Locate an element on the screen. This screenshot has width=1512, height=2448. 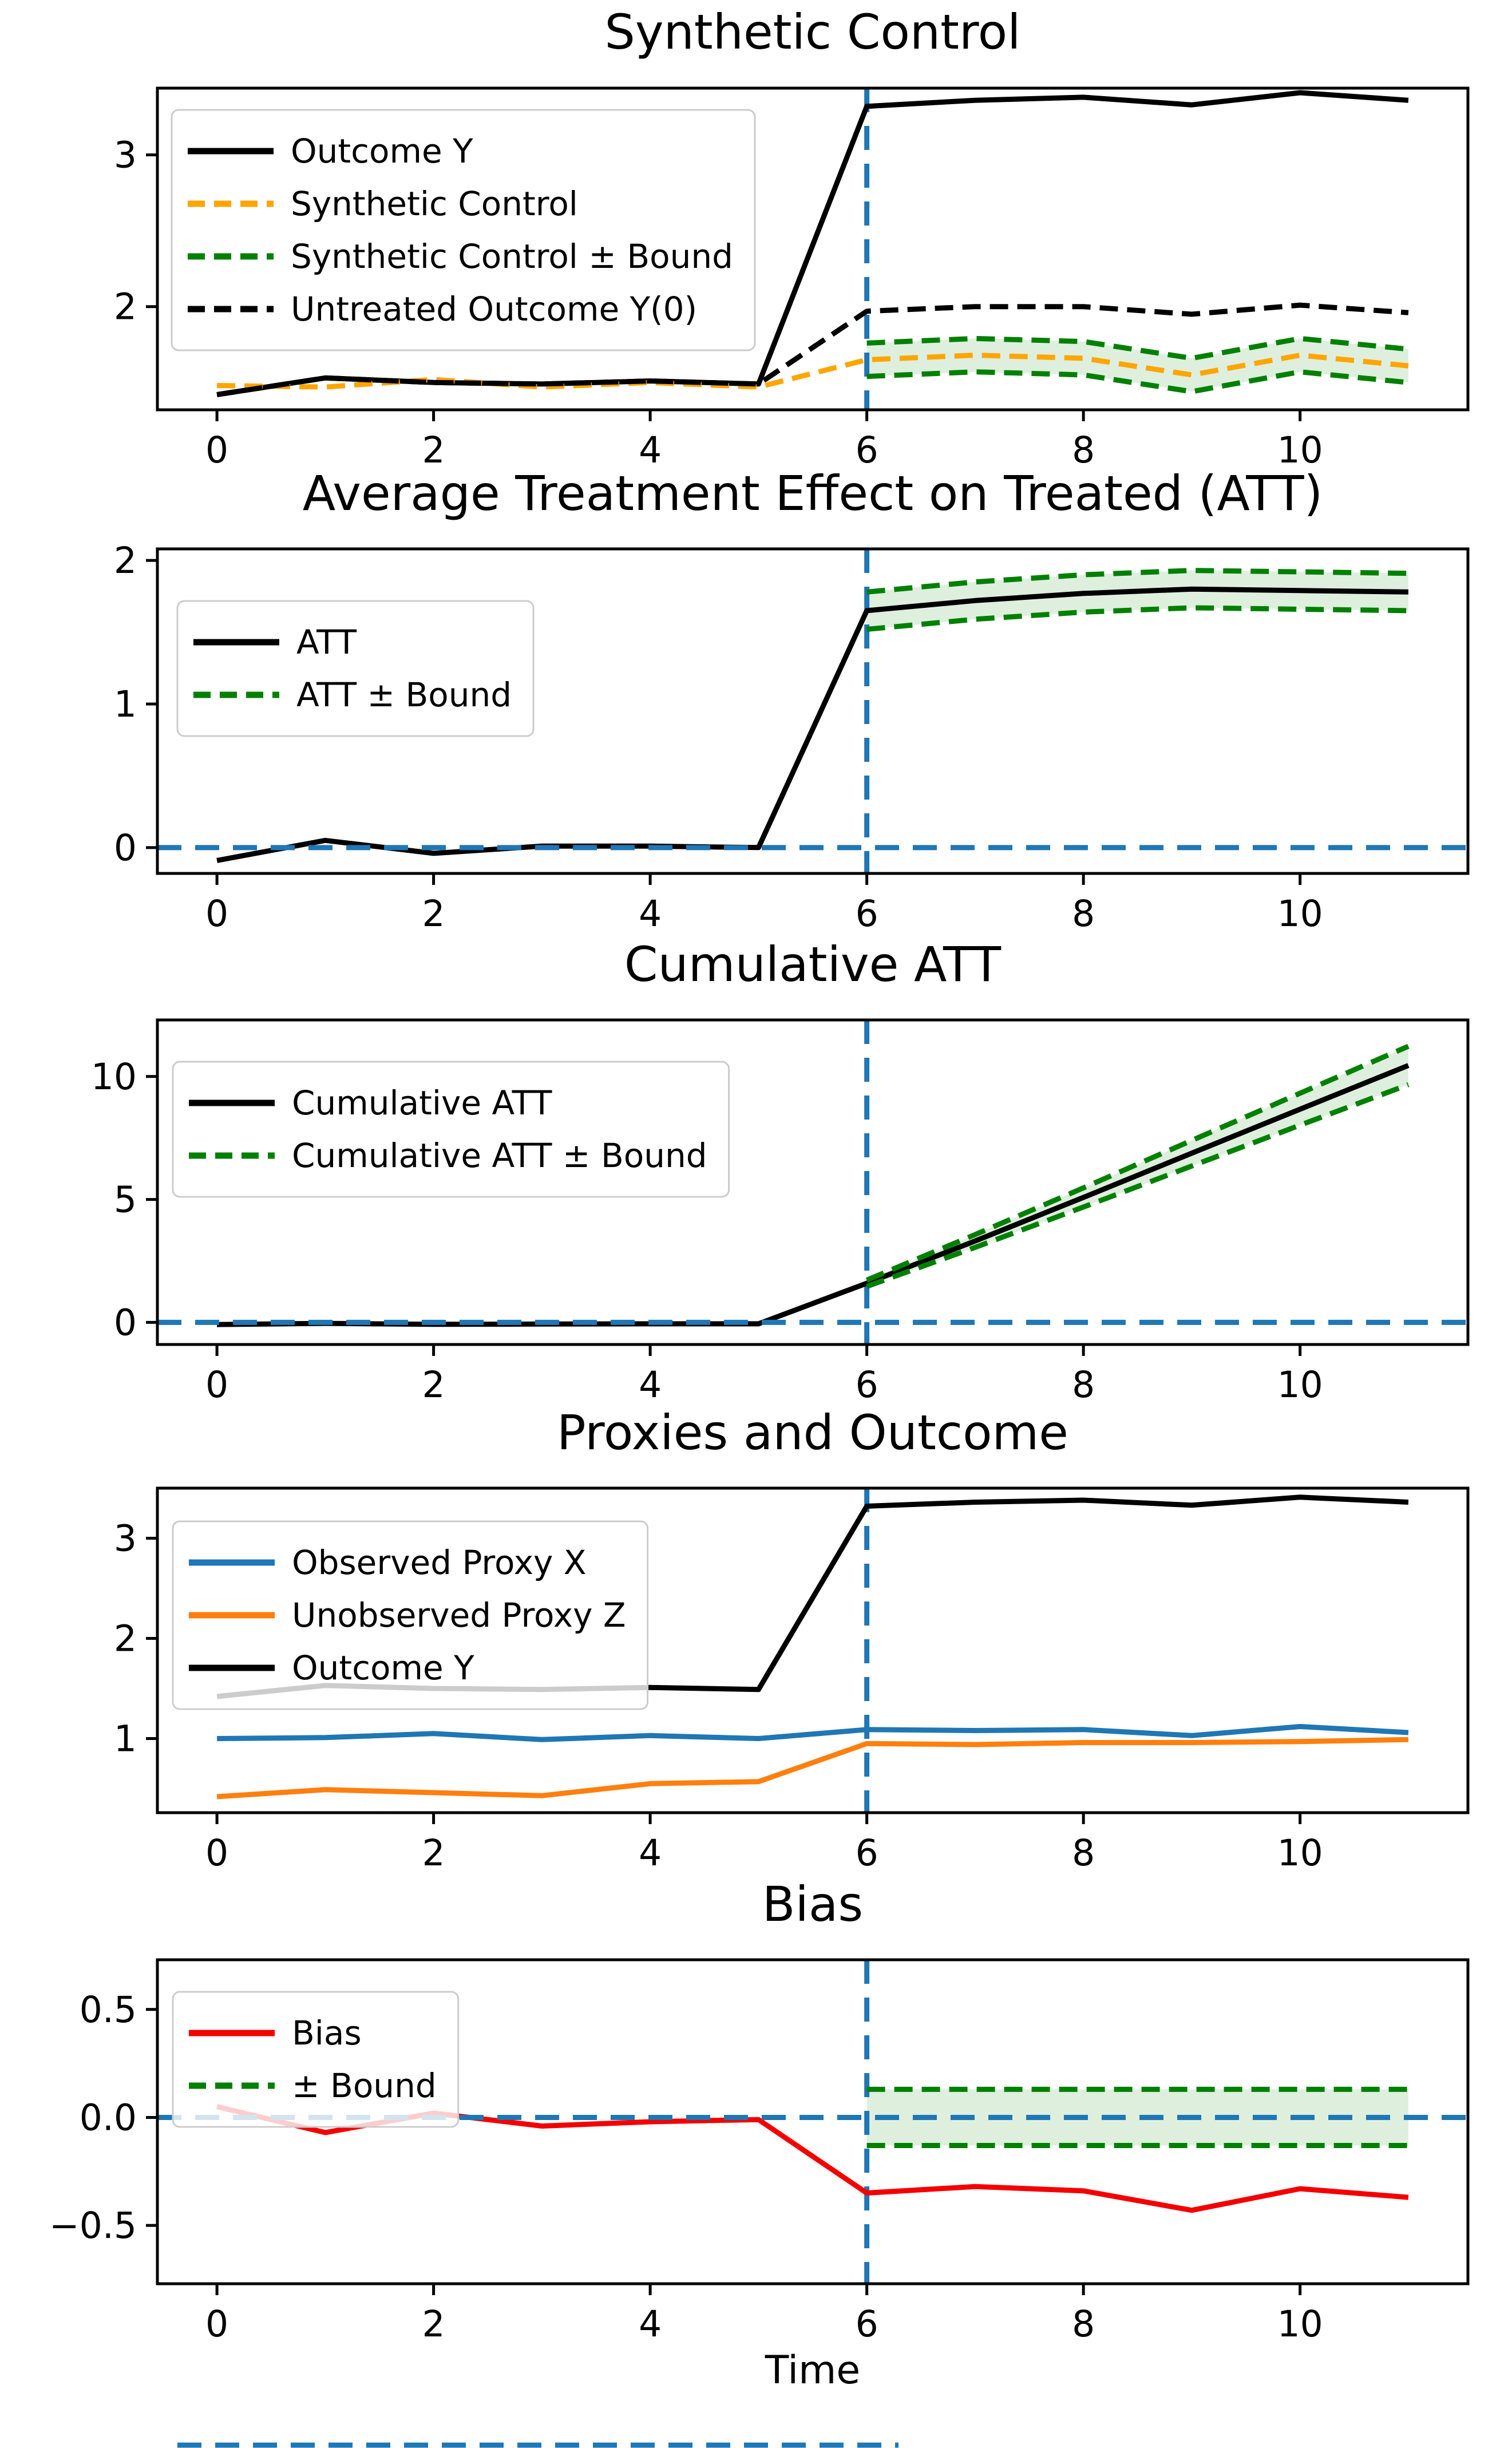
subplot-average-treatment-effect-on-treated-att: 0 2 4 6 8 10 0 1 2 ATT ATT ± Bound is located at coordinates (792, 738).